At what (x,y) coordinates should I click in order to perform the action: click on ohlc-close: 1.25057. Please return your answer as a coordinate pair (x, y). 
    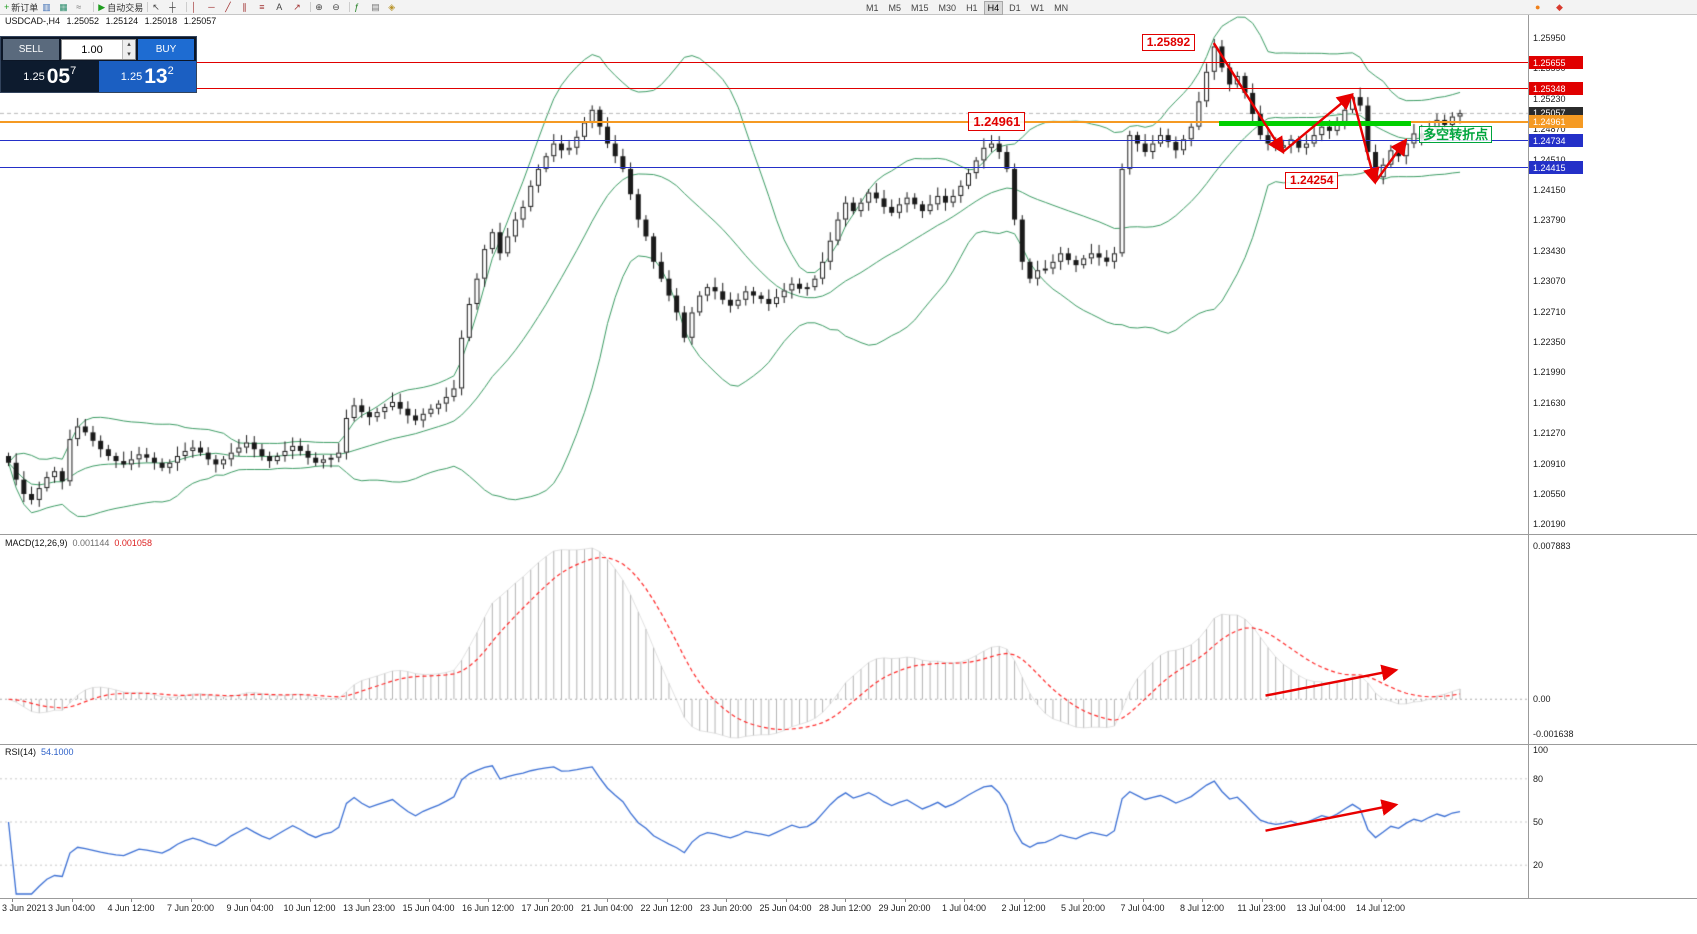
    Looking at the image, I should click on (200, 21).